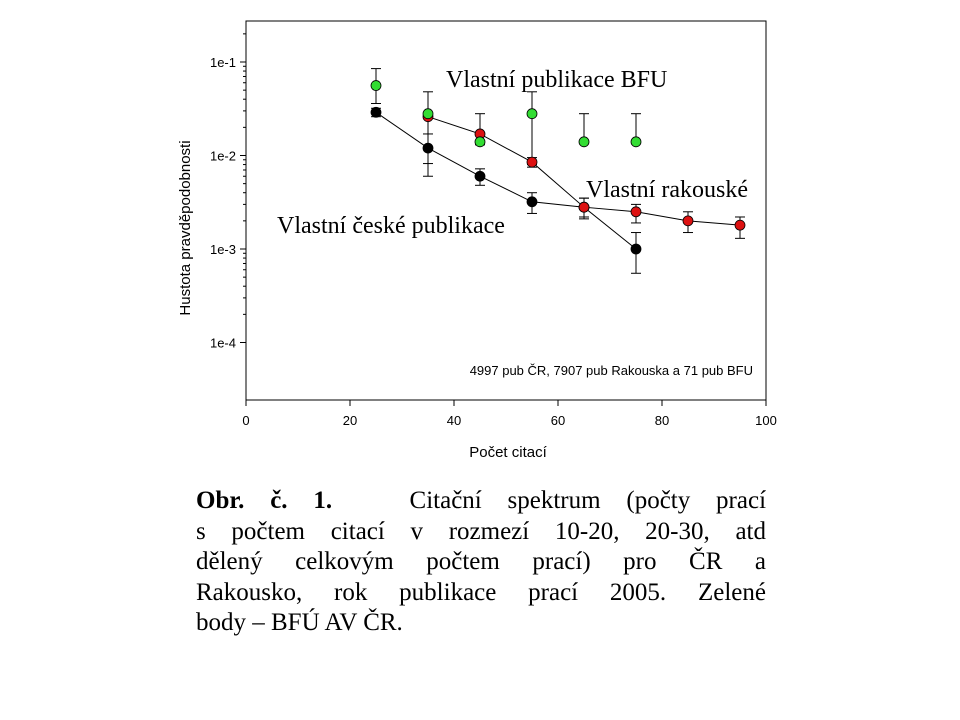 Image resolution: width=960 pixels, height=720 pixels. Describe the element at coordinates (508, 452) in the screenshot. I see `x-axis-label: Počet citací` at that location.